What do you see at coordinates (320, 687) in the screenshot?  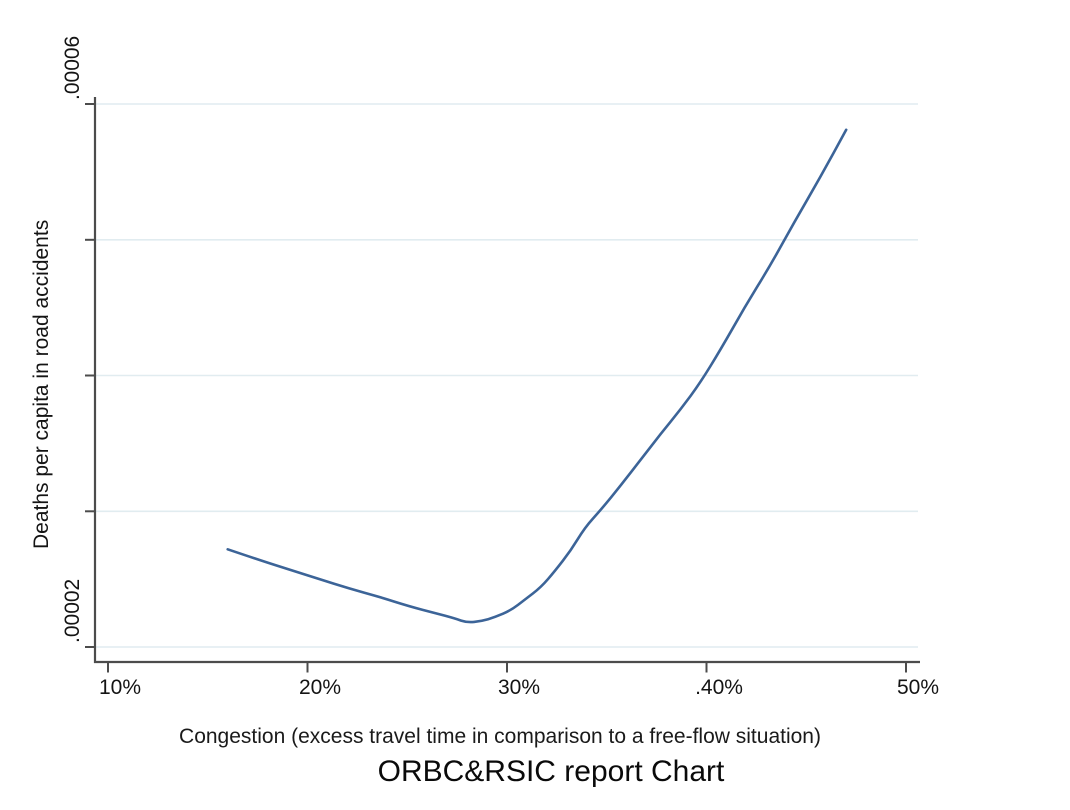 I see `x-axis-tick-label-20: 20%` at bounding box center [320, 687].